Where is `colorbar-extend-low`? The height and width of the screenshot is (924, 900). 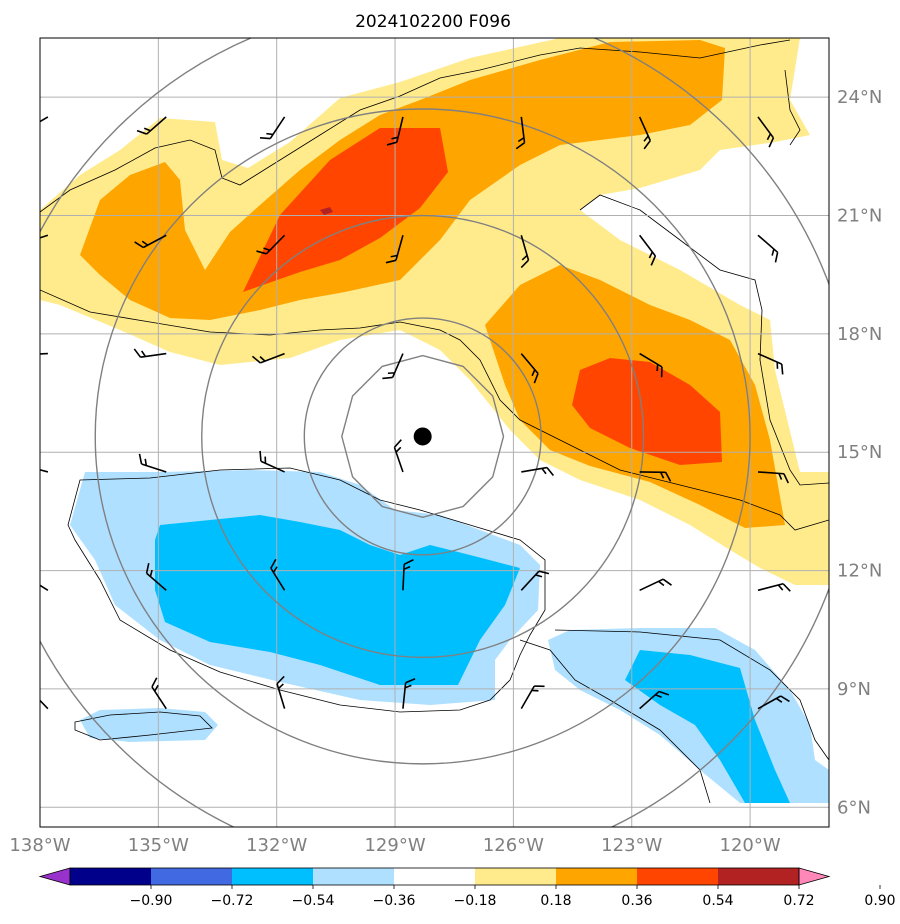
colorbar-extend-low is located at coordinates (54, 876).